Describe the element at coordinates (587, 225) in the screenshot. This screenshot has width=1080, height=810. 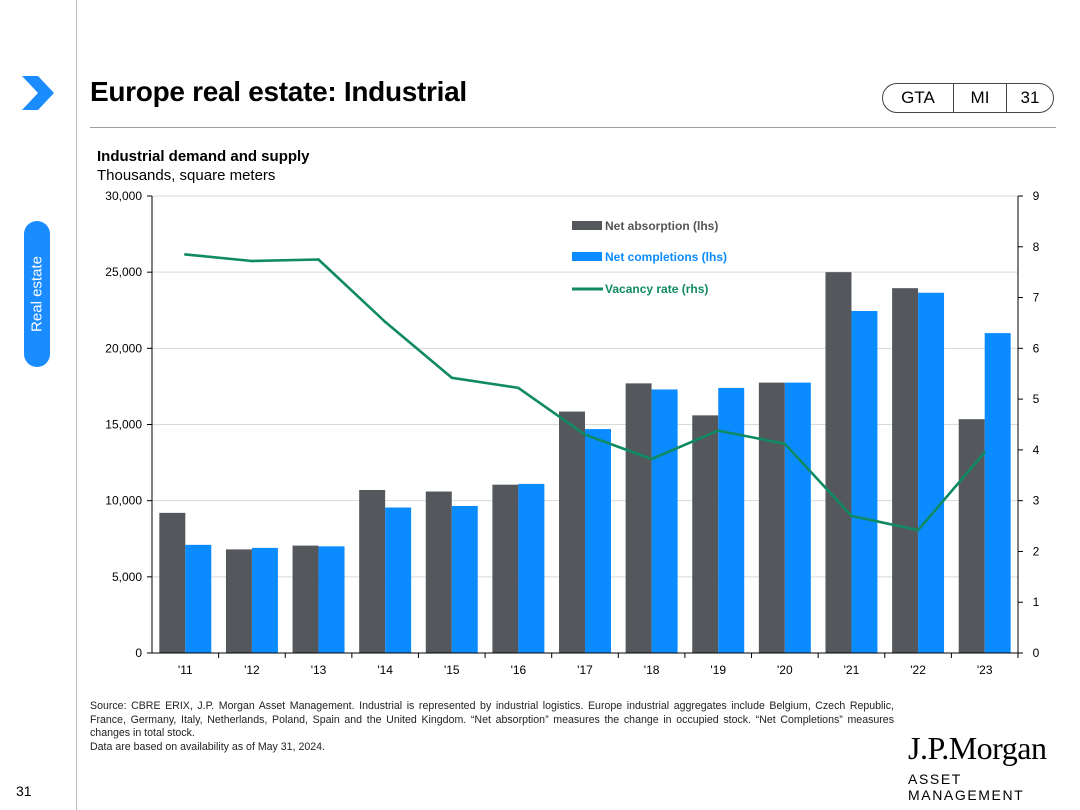
I see `legend-net-absorption-swatch` at that location.